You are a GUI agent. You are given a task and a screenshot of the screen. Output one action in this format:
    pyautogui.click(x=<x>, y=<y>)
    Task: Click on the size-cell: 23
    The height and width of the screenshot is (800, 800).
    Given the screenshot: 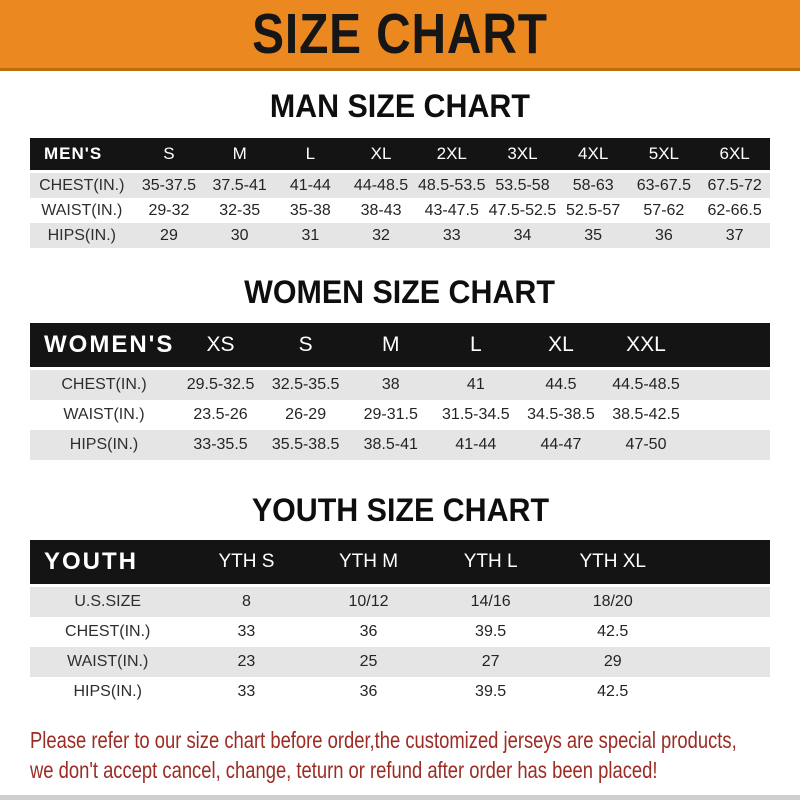 What is the action you would take?
    pyautogui.click(x=246, y=662)
    